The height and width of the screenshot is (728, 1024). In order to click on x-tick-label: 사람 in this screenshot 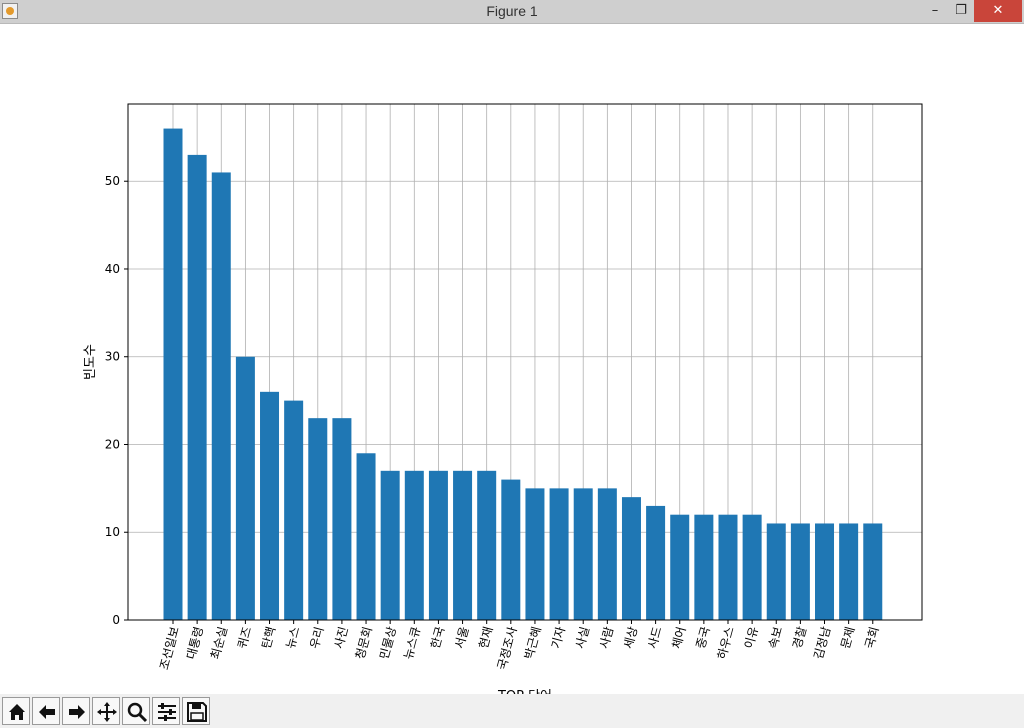, I will do `click(606, 637)`.